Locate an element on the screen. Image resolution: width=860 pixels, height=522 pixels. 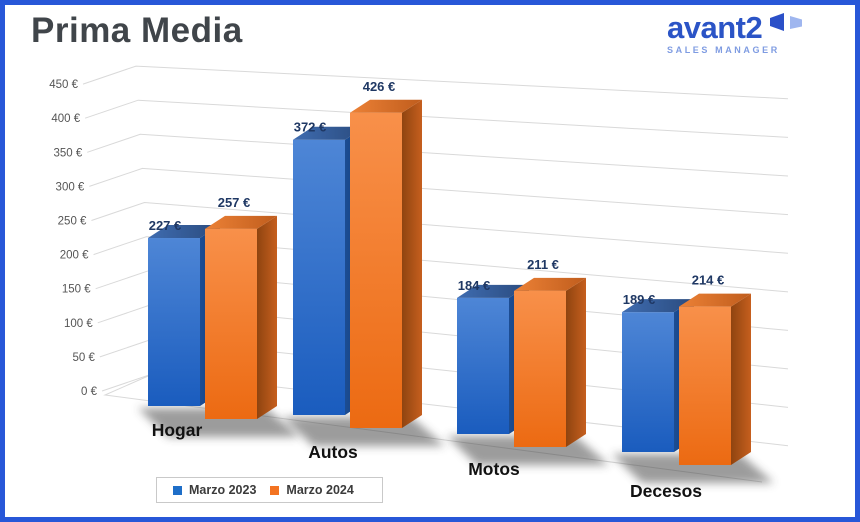
bar-motos-marzo-2024: 211 € is located at coordinates (550, 352).